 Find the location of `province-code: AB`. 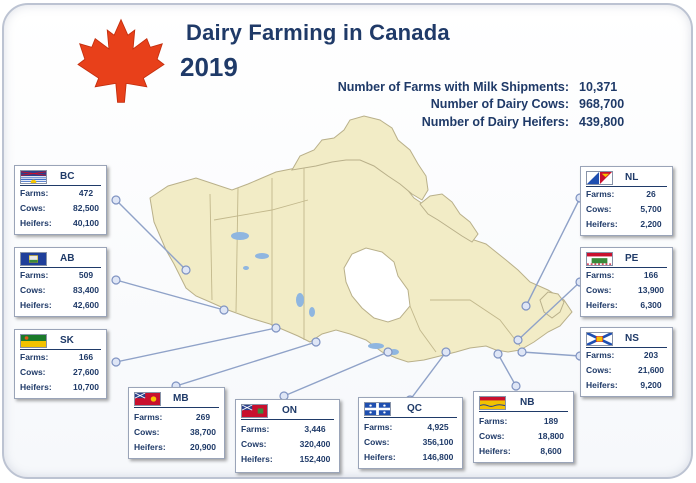

province-code: AB is located at coordinates (67, 258).